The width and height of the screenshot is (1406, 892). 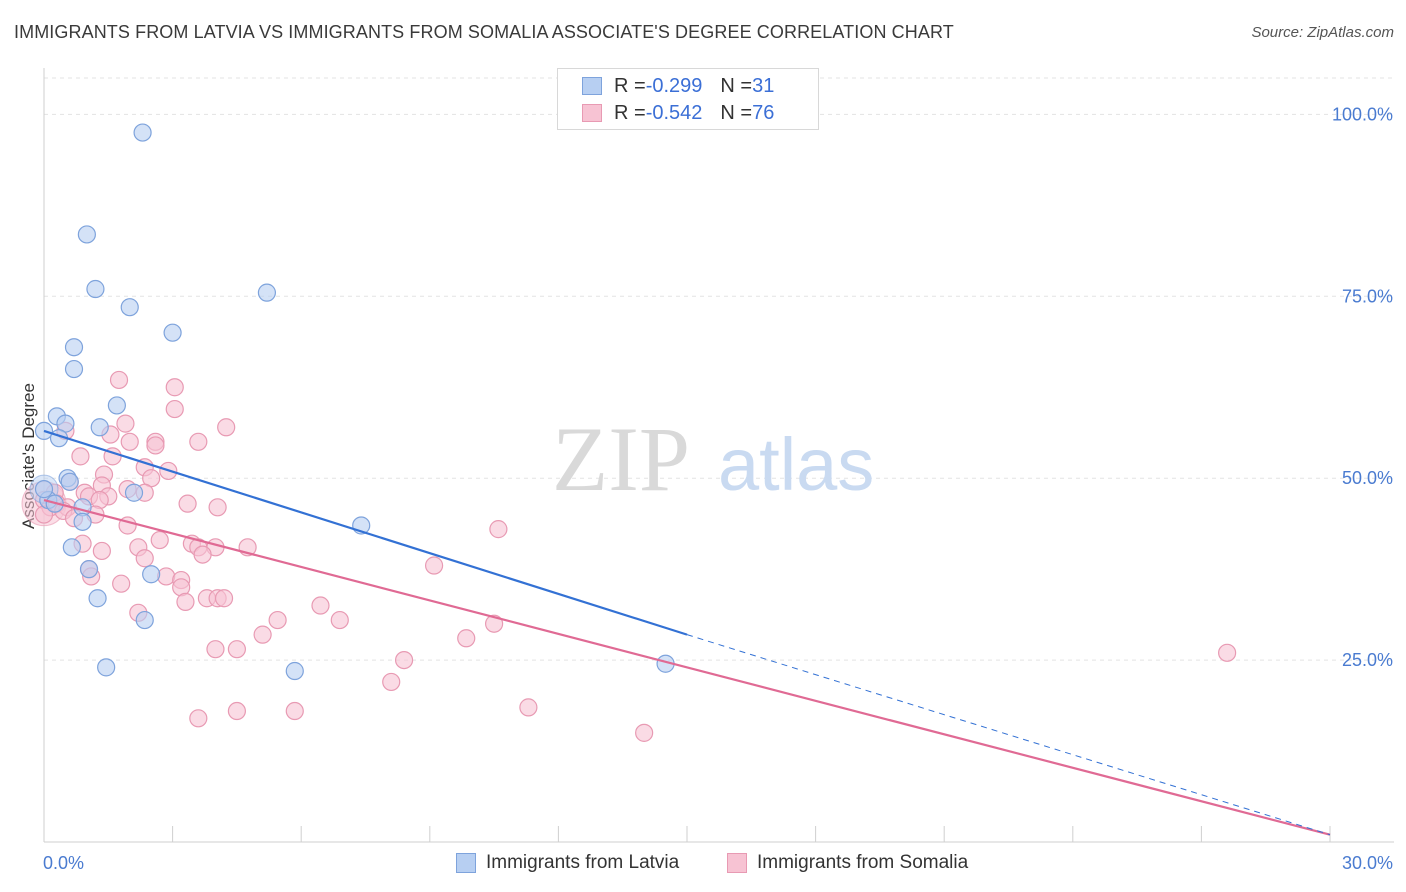 What do you see at coordinates (737, 863) in the screenshot?
I see `bottom-somalia-swatch` at bounding box center [737, 863].